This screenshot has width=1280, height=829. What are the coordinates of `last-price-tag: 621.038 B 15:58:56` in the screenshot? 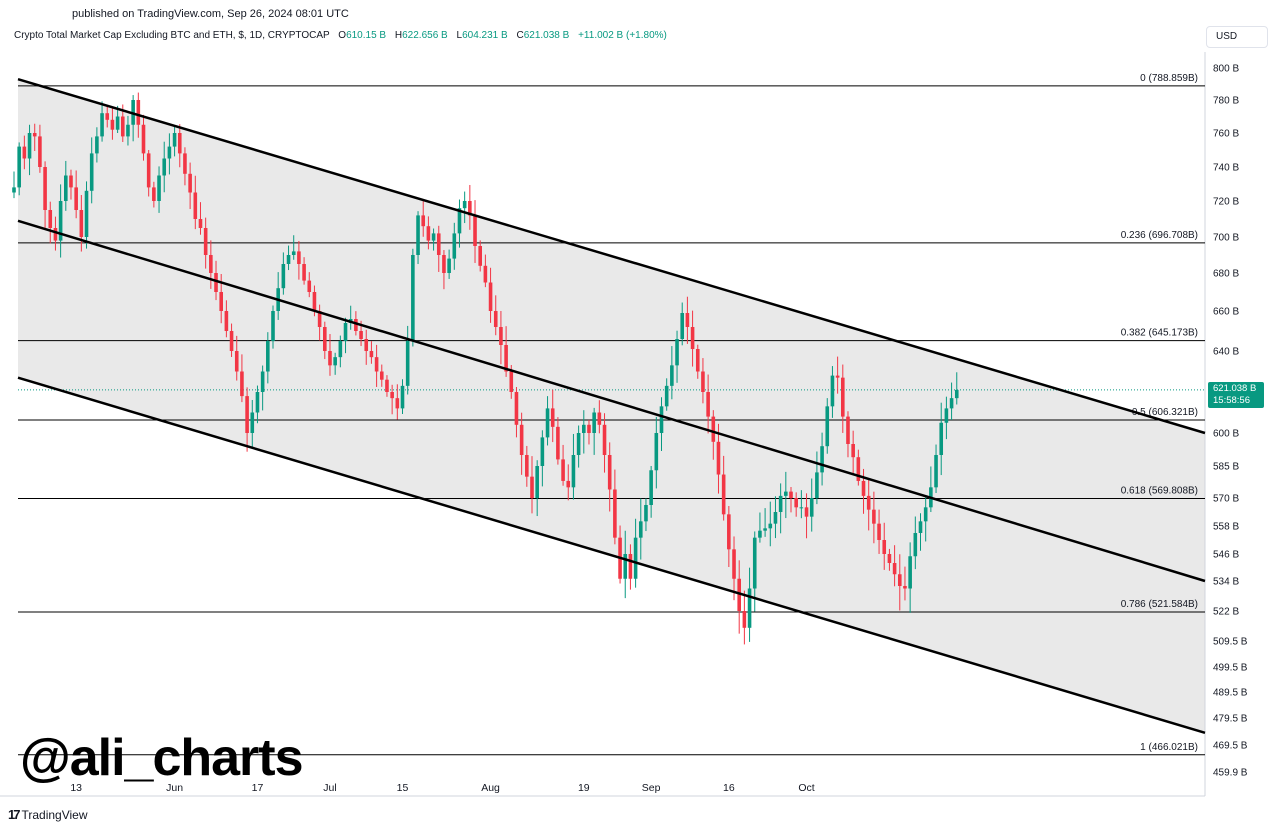 It's located at (1236, 395).